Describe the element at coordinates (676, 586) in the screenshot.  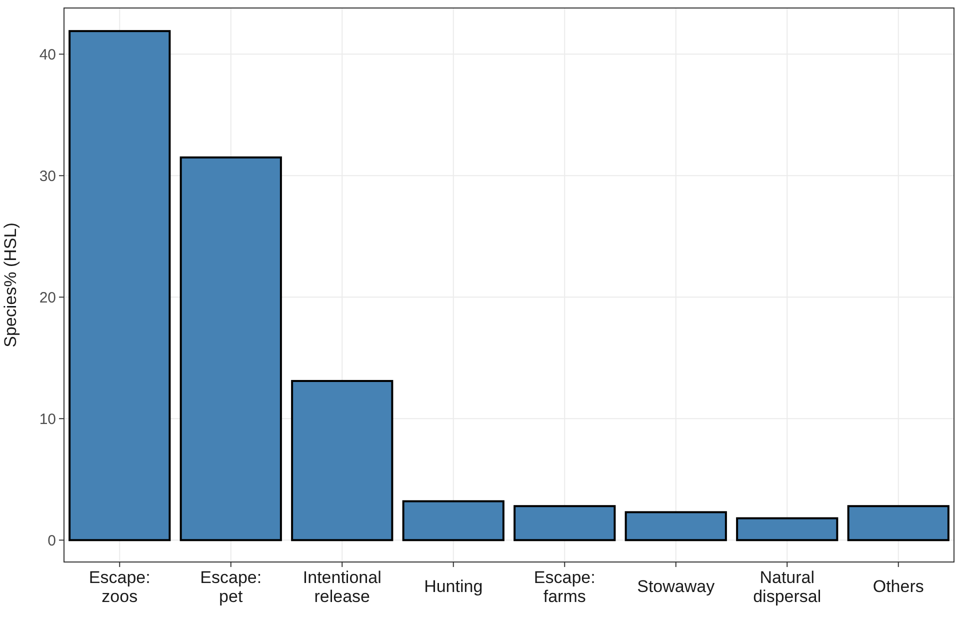
I see `x-tick-label: Stowaway` at that location.